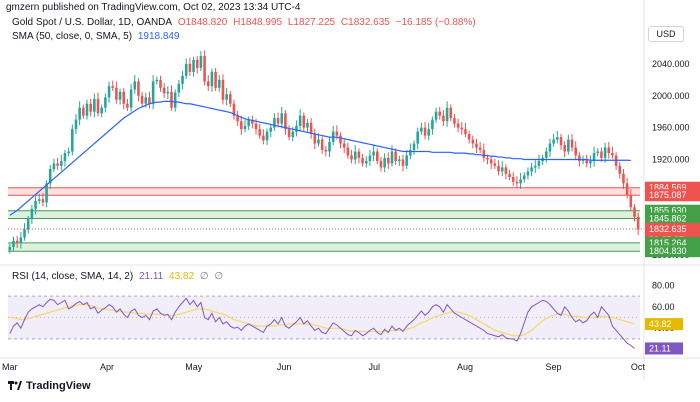  What do you see at coordinates (668, 195) in the screenshot?
I see `price-level-label: 1875.087` at bounding box center [668, 195].